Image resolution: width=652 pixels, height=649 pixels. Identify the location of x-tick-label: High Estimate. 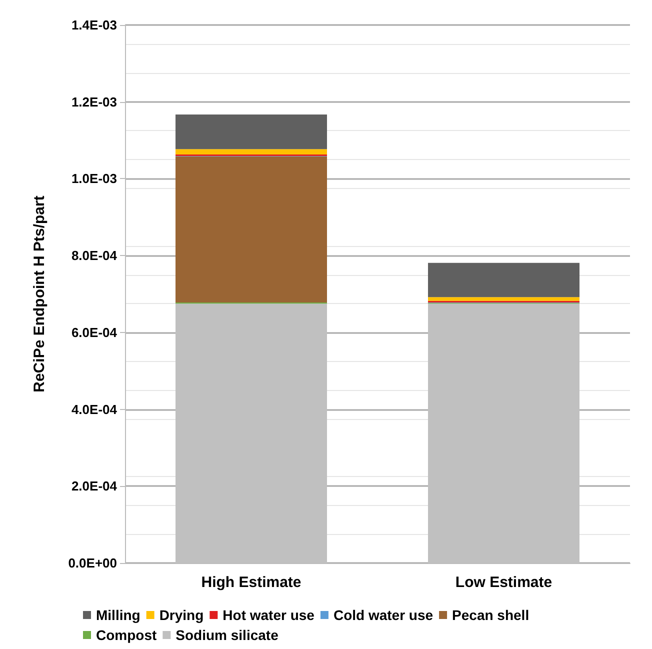
(251, 582).